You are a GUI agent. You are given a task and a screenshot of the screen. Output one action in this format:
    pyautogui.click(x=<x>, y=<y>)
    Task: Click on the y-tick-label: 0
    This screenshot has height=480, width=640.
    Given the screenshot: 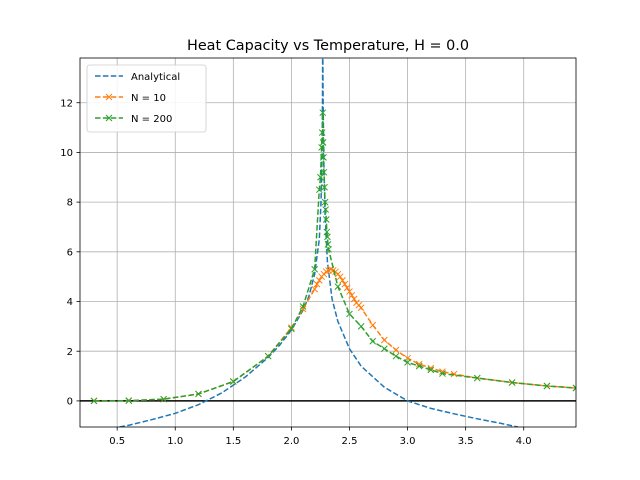 What is the action you would take?
    pyautogui.click(x=70, y=402)
    